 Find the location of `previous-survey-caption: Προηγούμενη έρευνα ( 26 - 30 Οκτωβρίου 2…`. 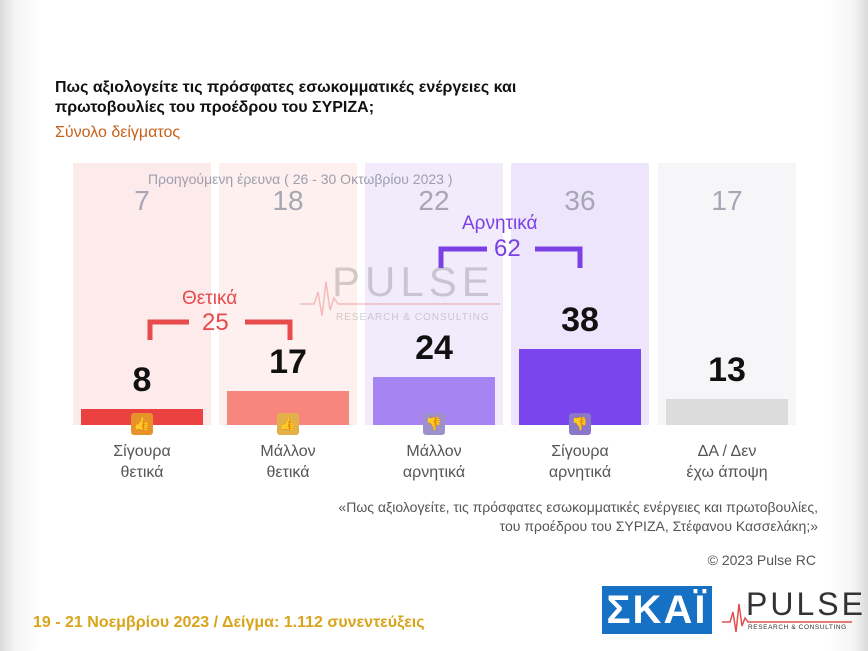

previous-survey-caption: Προηγούμενη έρευνα ( 26 - 30 Οκτωβρίου 2… is located at coordinates (300, 179).